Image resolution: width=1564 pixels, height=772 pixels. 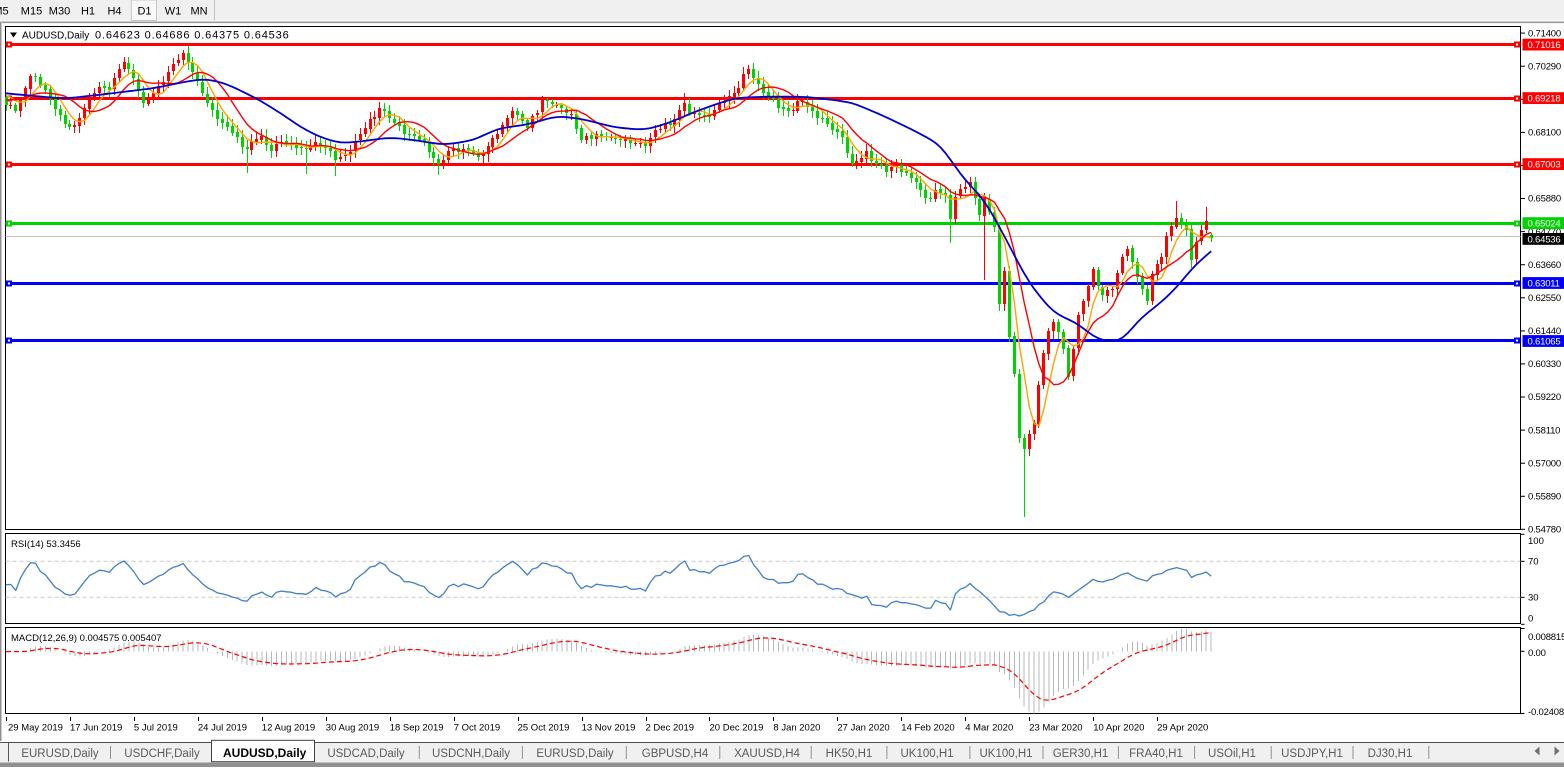 I want to click on svg-text: 12 Aug 2019, so click(x=288, y=728).